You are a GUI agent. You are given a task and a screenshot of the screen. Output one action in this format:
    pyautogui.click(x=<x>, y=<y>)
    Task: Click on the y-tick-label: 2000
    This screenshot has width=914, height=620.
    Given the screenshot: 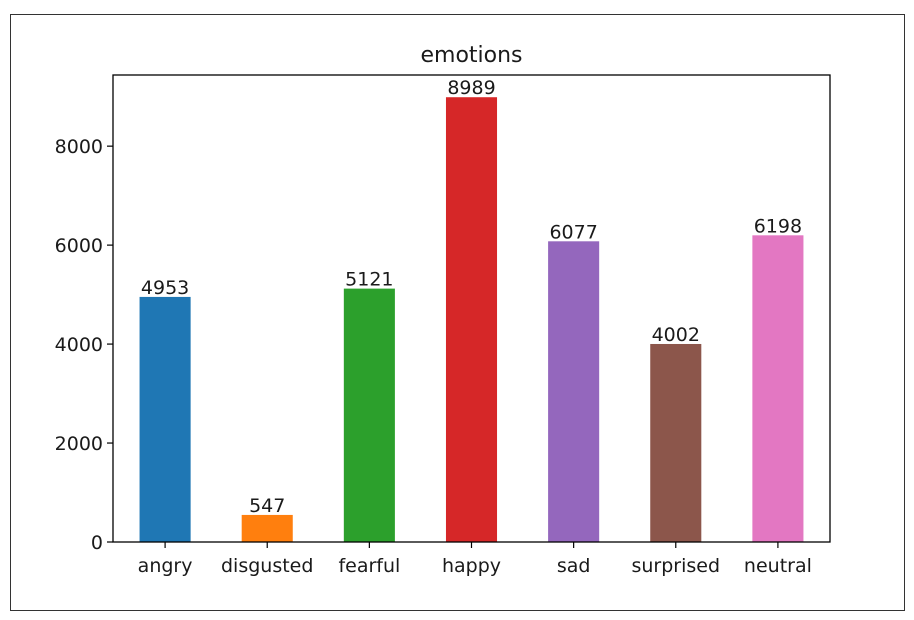 What is the action you would take?
    pyautogui.click(x=79, y=444)
    